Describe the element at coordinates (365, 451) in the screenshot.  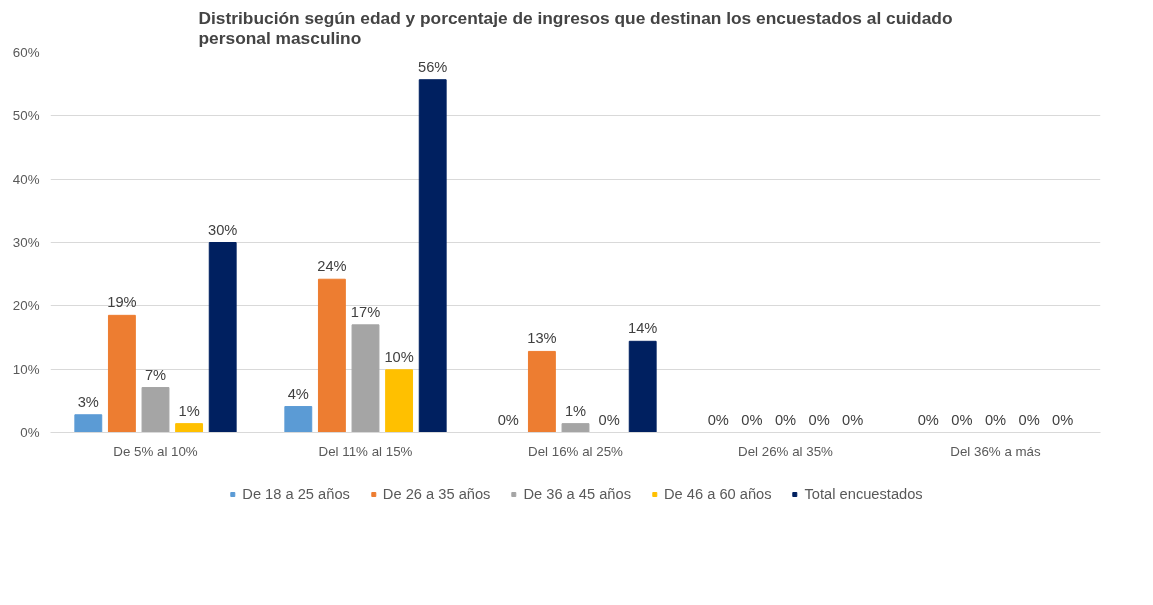
I see `x-tick-label: Del 11% al 15%` at that location.